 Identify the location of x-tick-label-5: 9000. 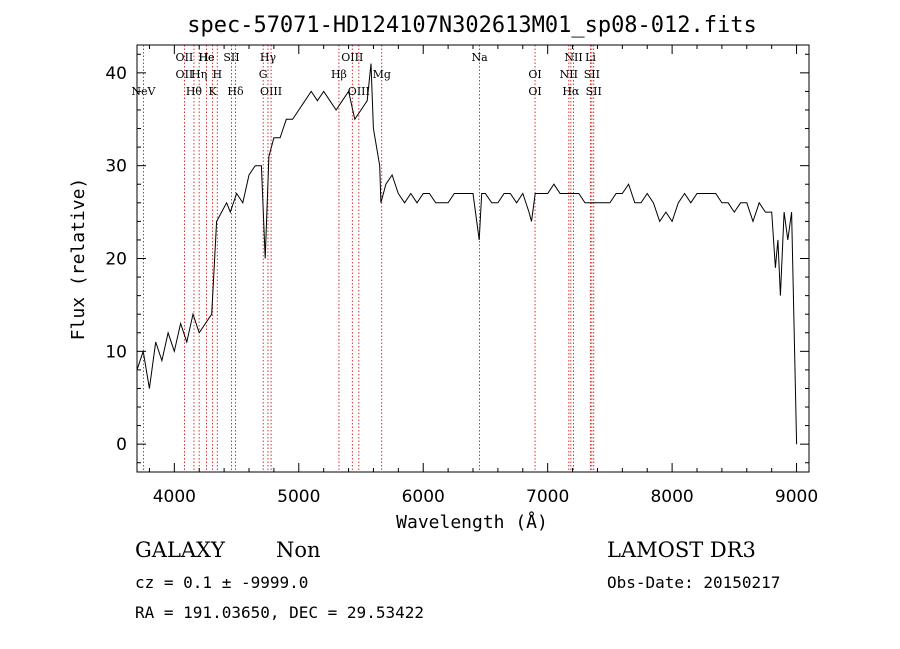
(796, 497).